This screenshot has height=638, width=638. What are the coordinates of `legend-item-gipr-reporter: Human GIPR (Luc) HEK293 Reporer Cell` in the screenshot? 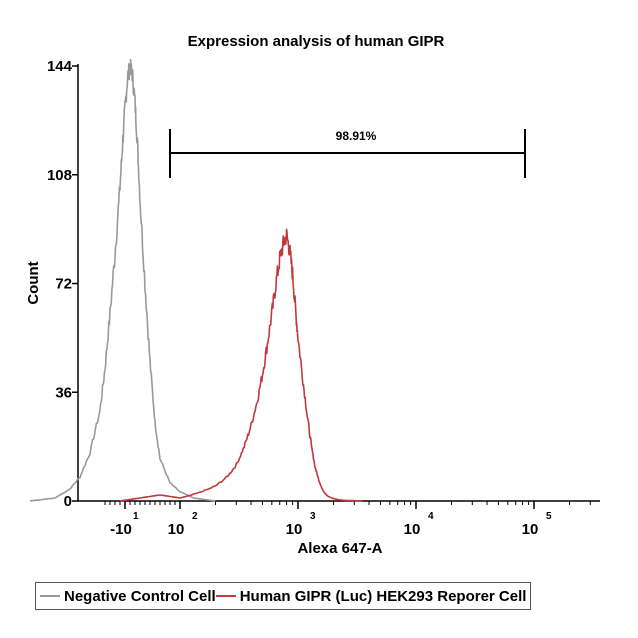 It's located at (371, 596).